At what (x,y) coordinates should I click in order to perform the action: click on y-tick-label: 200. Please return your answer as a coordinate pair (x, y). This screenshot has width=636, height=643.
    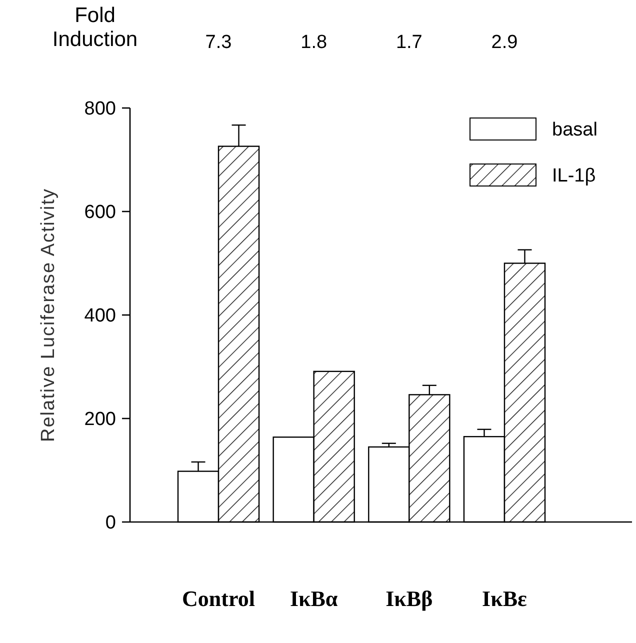
    Looking at the image, I should click on (100, 419).